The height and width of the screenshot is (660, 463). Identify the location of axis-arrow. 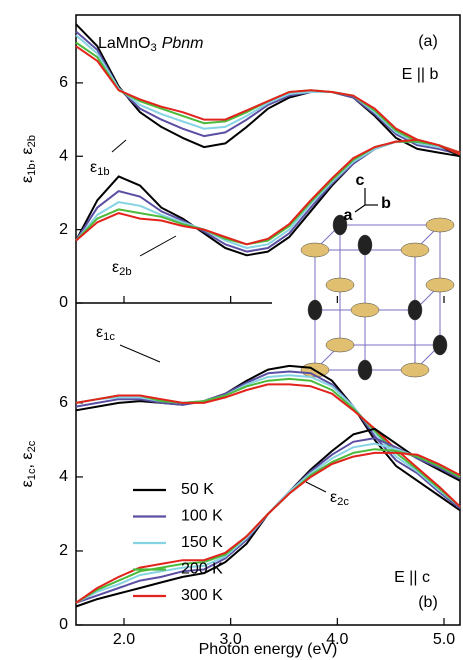
(360, 208).